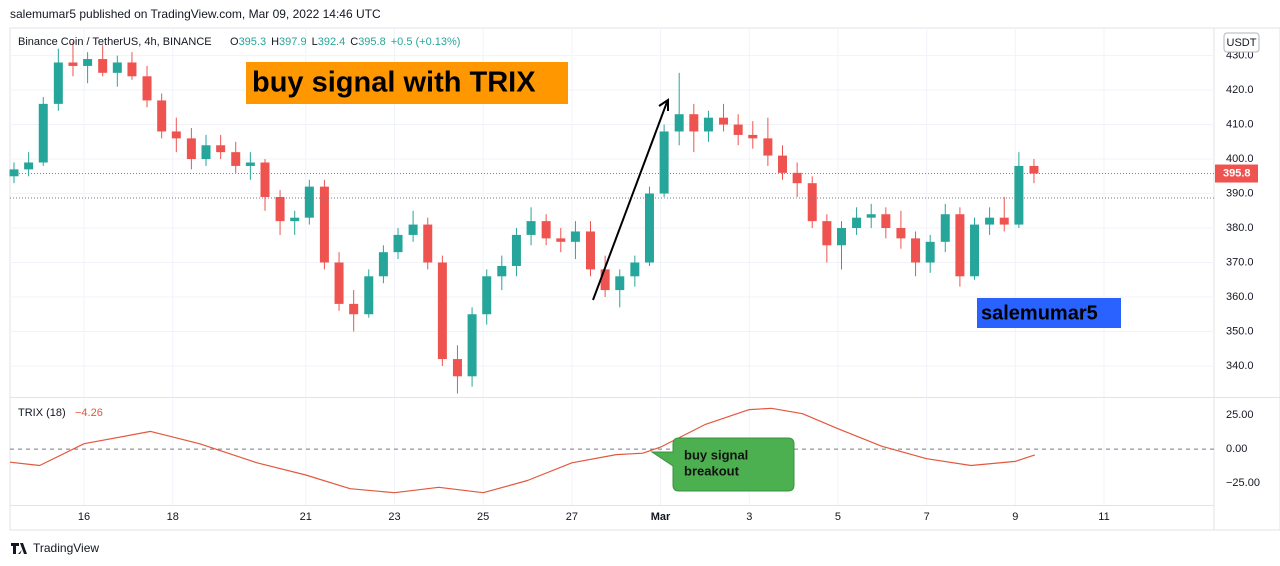 The height and width of the screenshot is (566, 1280). Describe the element at coordinates (66, 548) in the screenshot. I see `footer-brand: TradingView` at that location.